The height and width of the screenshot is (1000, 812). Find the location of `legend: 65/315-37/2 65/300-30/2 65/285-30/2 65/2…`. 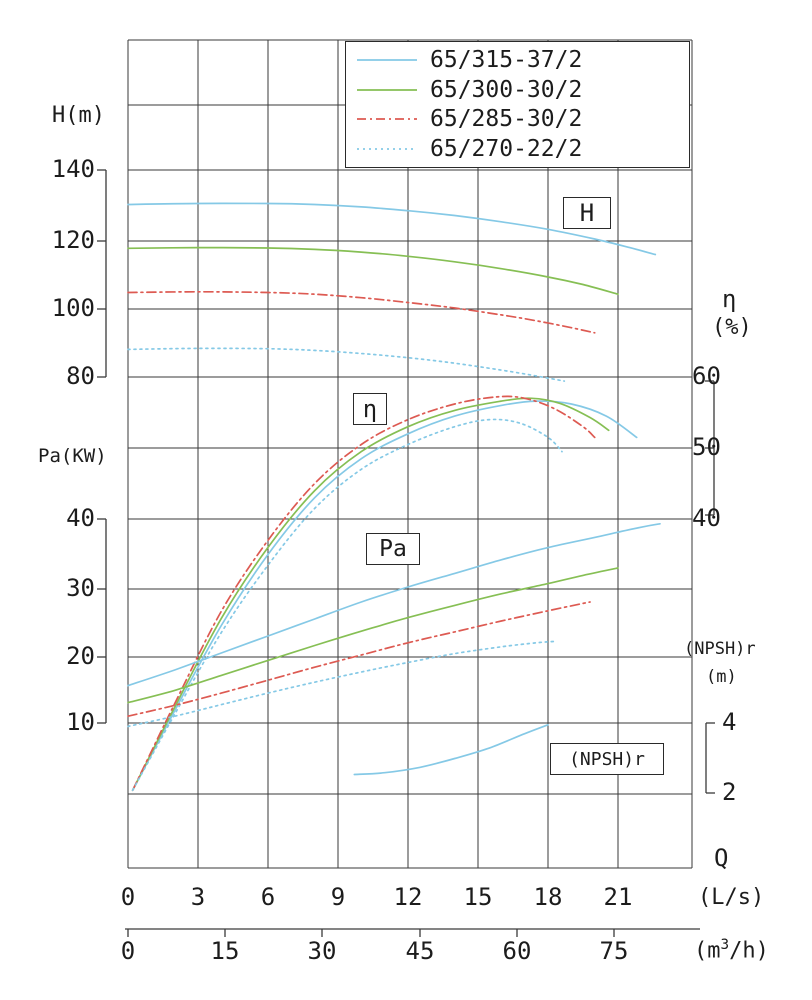

legend: 65/315-37/2 65/300-30/2 65/285-30/2 65/2… is located at coordinates (517, 104).